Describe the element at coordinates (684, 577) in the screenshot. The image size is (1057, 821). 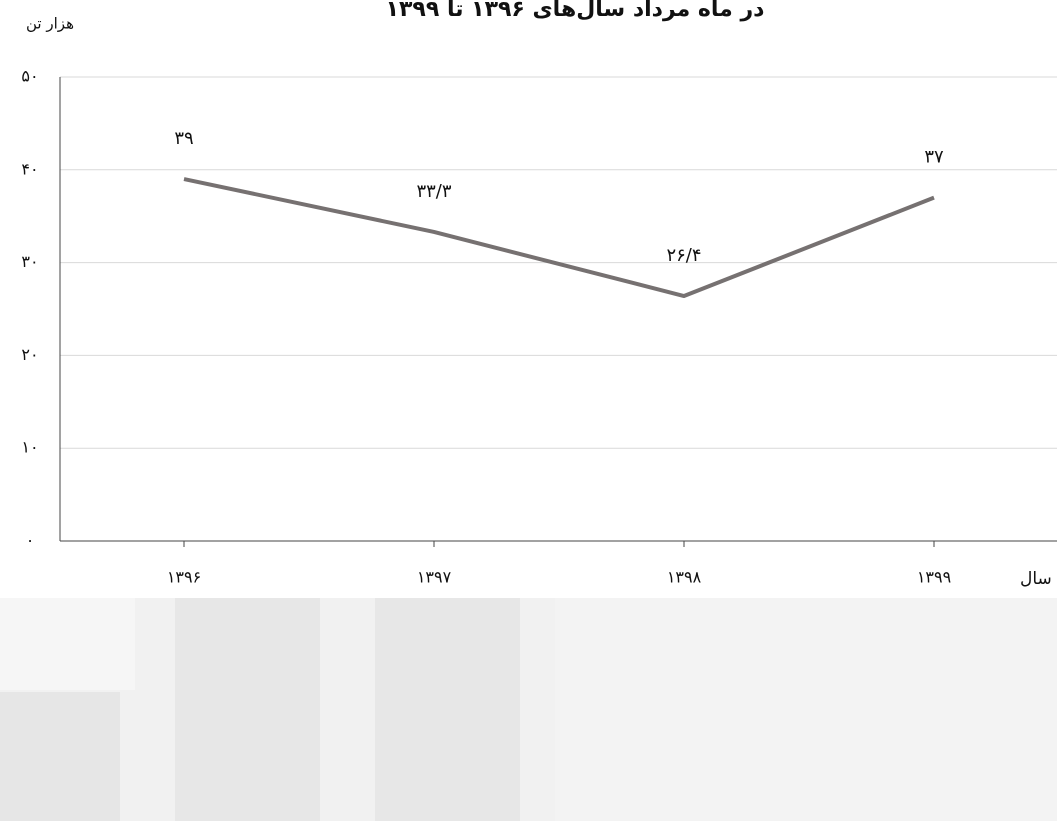
I see `x-tick-label: ۱۳۹۸` at that location.